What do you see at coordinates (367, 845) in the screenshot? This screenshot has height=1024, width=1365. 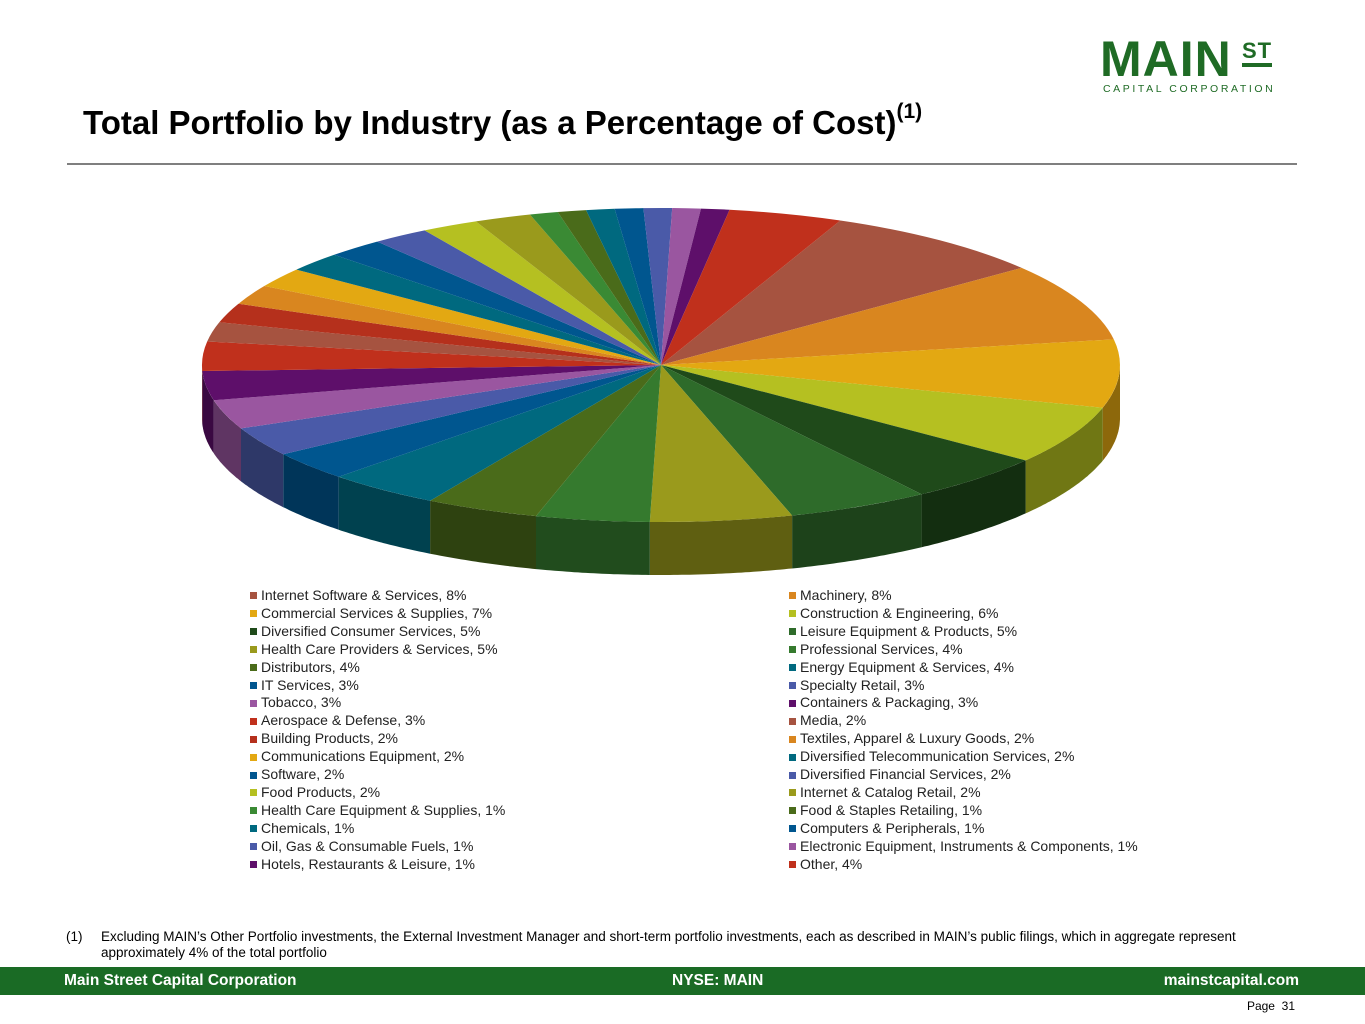 I see `legend-label: Oil, Gas & Consumable Fuels, 1%` at bounding box center [367, 845].